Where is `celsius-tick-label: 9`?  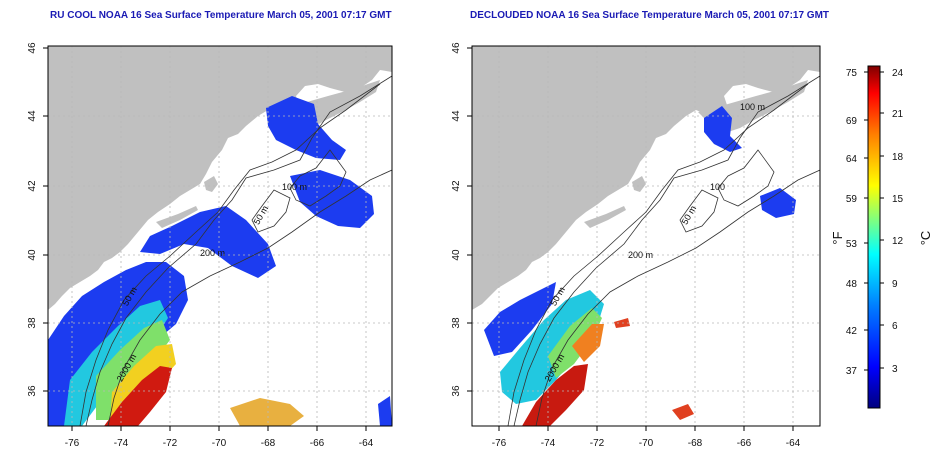 celsius-tick-label: 9 is located at coordinates (895, 284).